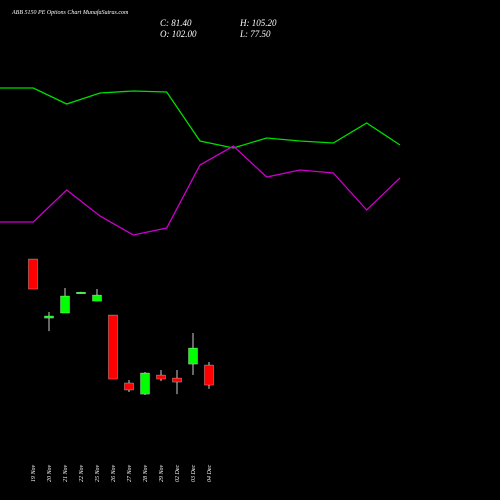 The height and width of the screenshot is (500, 500). What do you see at coordinates (209, 473) in the screenshot?
I see `x-tick-label: 04 Dec` at bounding box center [209, 473].